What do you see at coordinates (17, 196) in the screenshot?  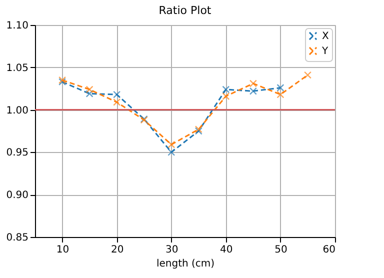 I see `y-tick-label: 0.90` at bounding box center [17, 196].